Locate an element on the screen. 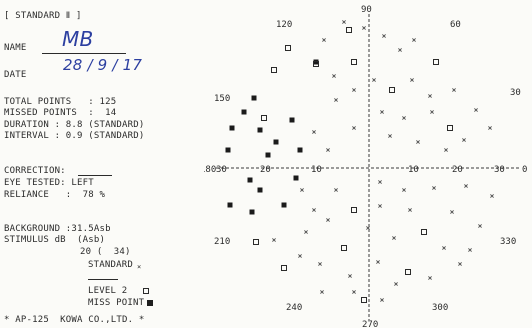  angle-300: 300 is located at coordinates (440, 308).